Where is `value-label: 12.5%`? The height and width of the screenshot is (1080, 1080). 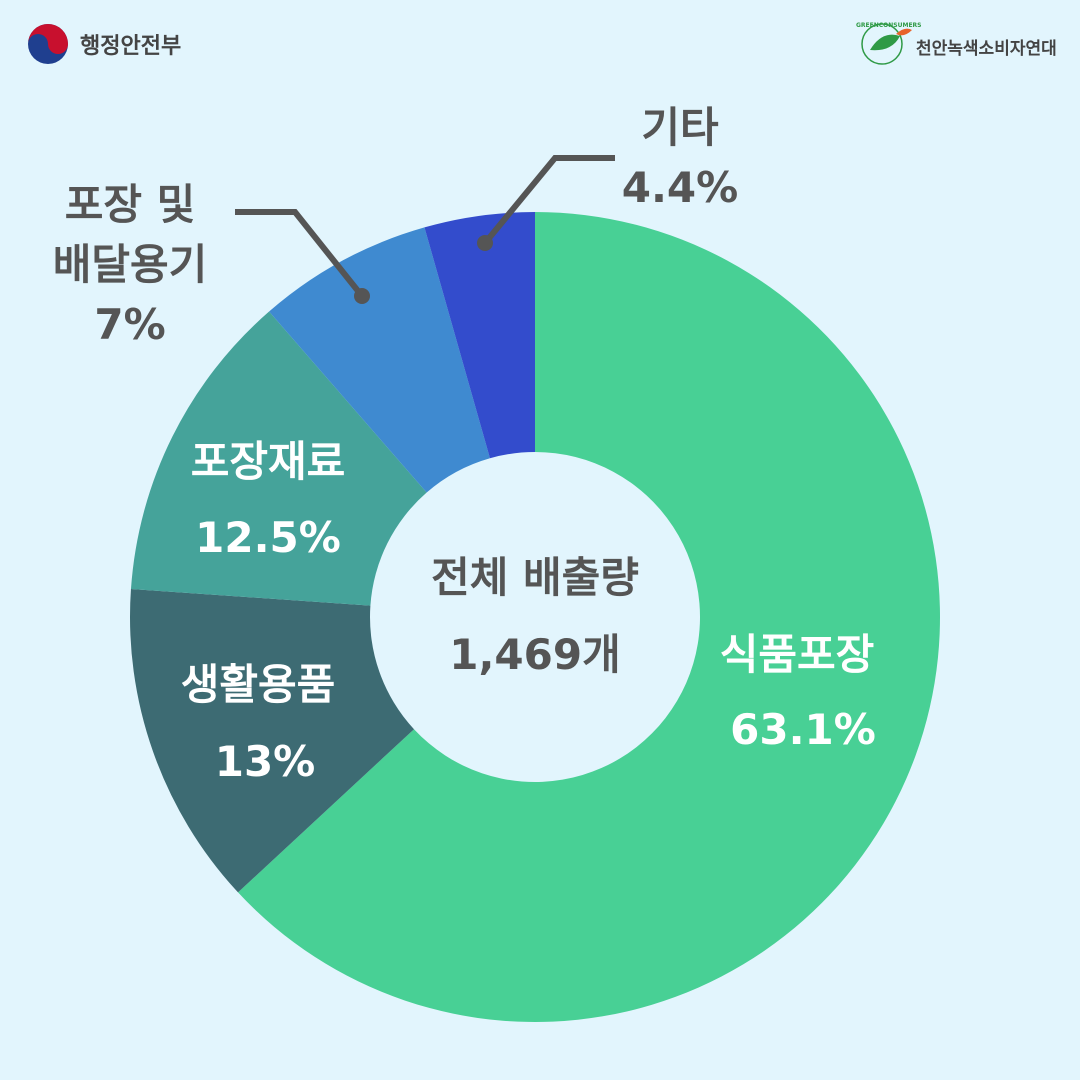 value-label: 12.5% is located at coordinates (268, 537).